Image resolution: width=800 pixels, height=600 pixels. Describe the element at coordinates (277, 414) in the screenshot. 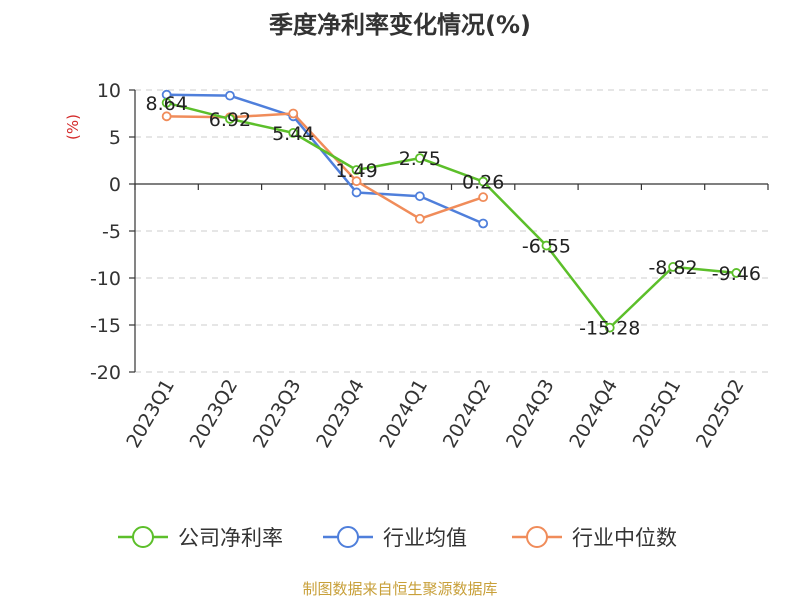

I see `x-tick-label: 2023Q3` at that location.